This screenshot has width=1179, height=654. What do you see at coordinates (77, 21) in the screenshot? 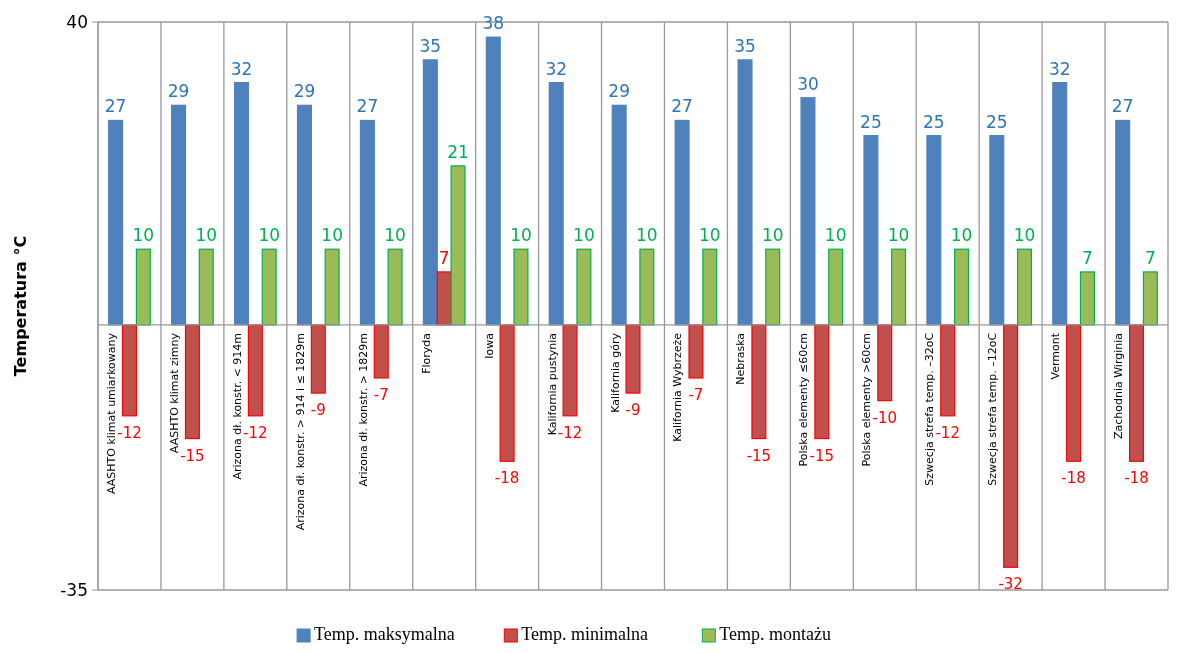
I see `y-tick-label: 40` at bounding box center [77, 21].